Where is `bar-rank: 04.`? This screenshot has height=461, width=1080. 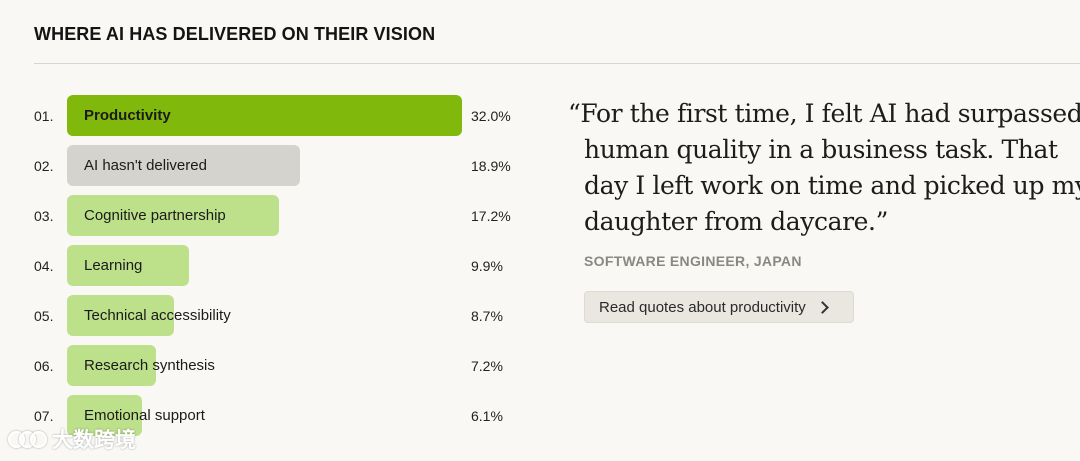
bar-rank: 04. is located at coordinates (44, 266).